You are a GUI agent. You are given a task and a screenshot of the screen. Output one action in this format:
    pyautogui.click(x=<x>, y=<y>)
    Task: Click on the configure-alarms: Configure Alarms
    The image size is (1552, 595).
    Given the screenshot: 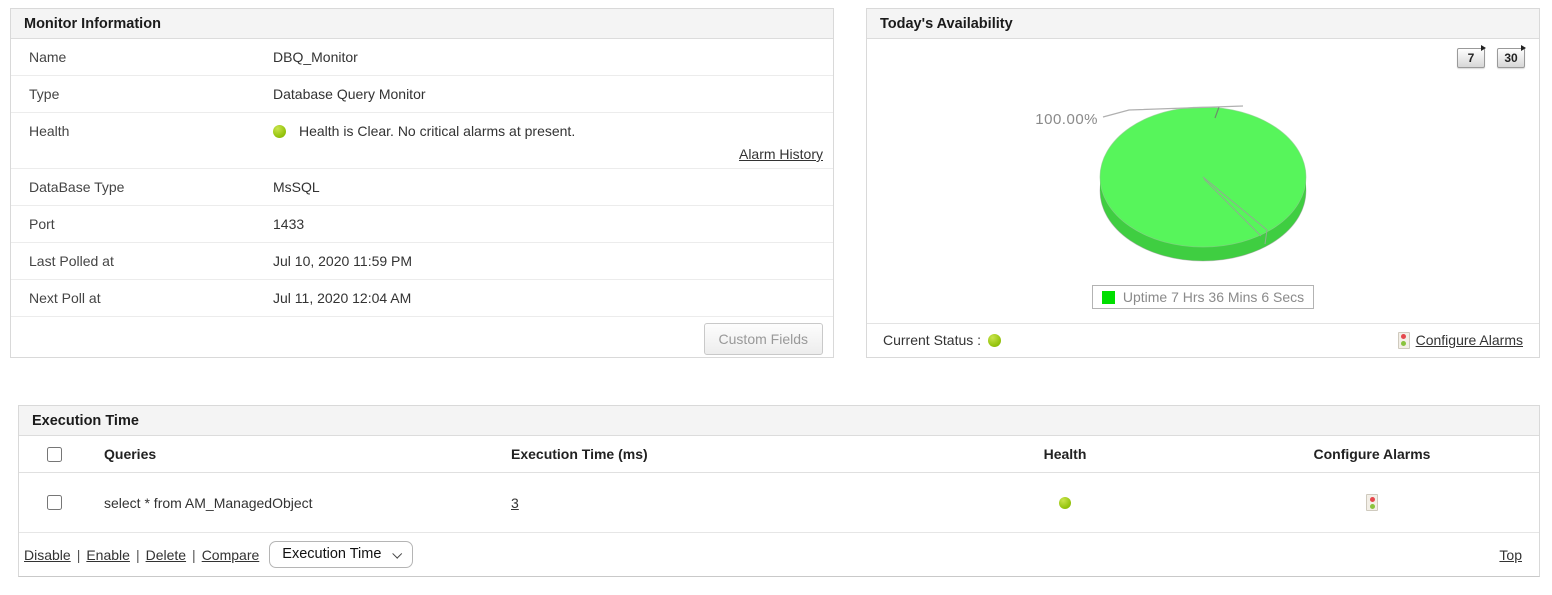 What is the action you would take?
    pyautogui.click(x=1460, y=340)
    